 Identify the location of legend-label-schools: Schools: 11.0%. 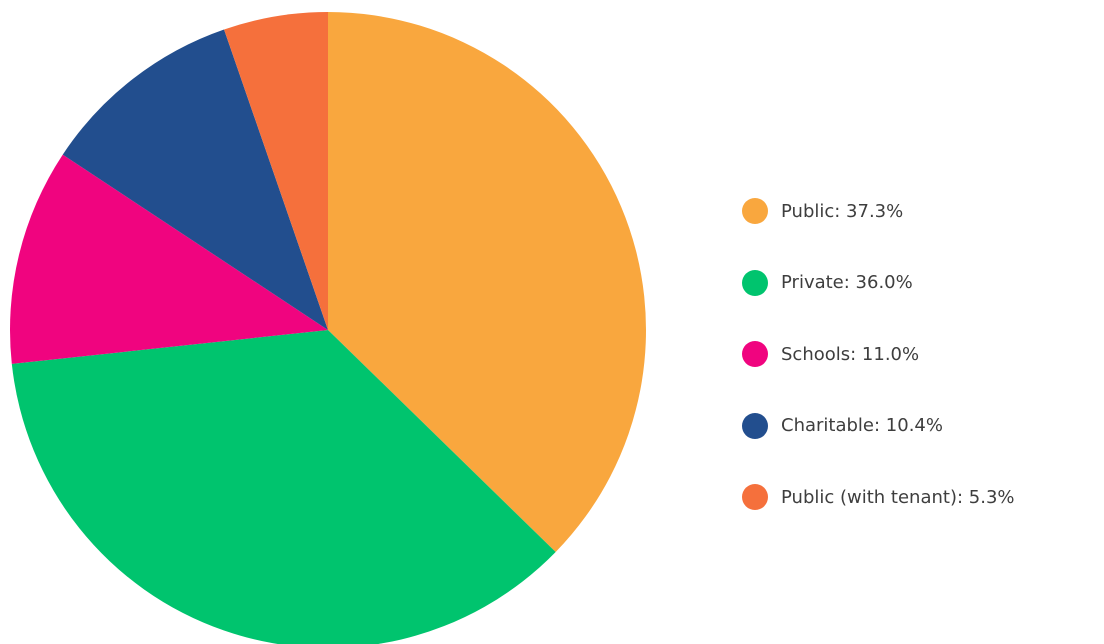
(850, 354).